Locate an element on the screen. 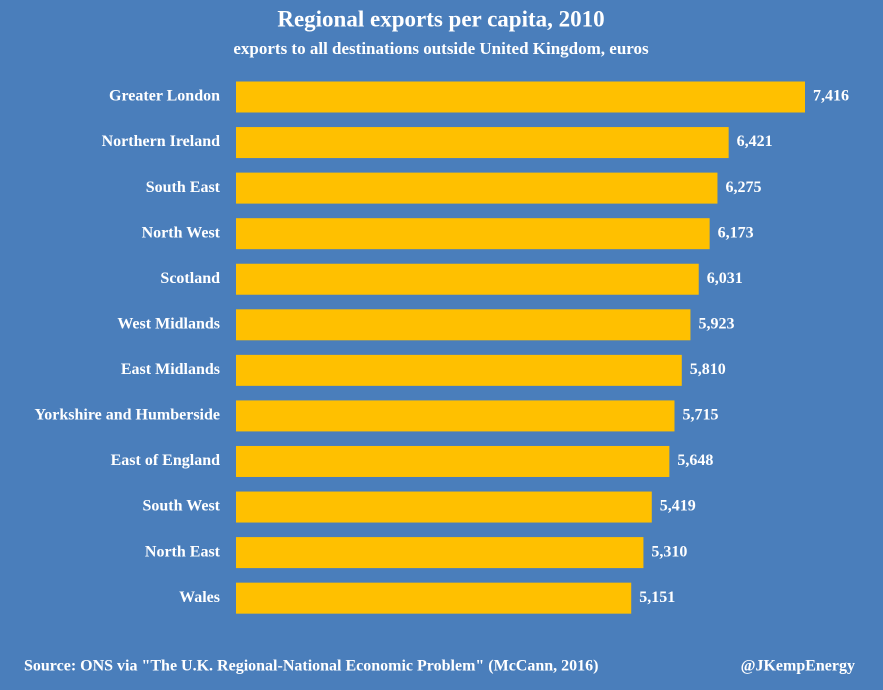 The height and width of the screenshot is (690, 883). y-tick-label: Wales is located at coordinates (199, 597).